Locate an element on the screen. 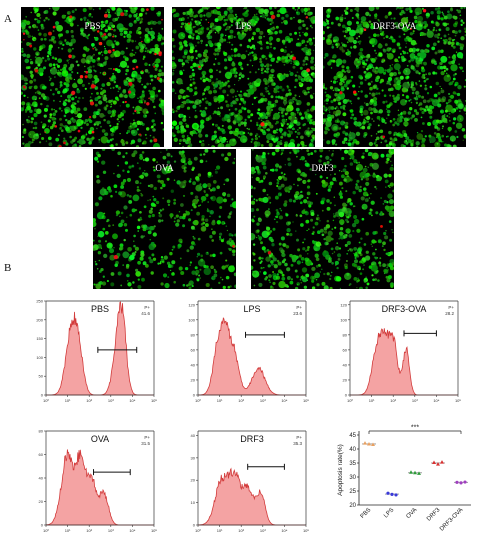 This screenshot has width=481, height=550. y-tick-label: 25 is located at coordinates (352, 492).